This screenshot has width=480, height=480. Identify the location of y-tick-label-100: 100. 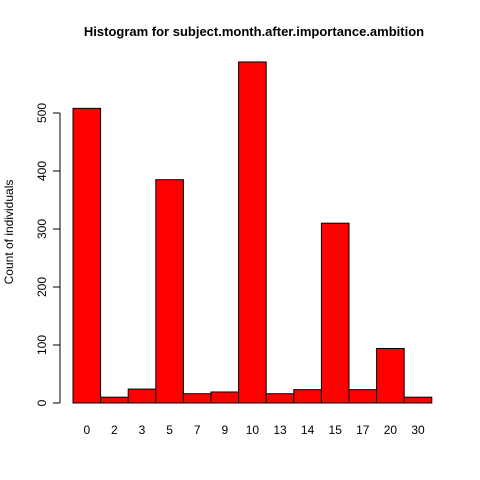
(42, 345).